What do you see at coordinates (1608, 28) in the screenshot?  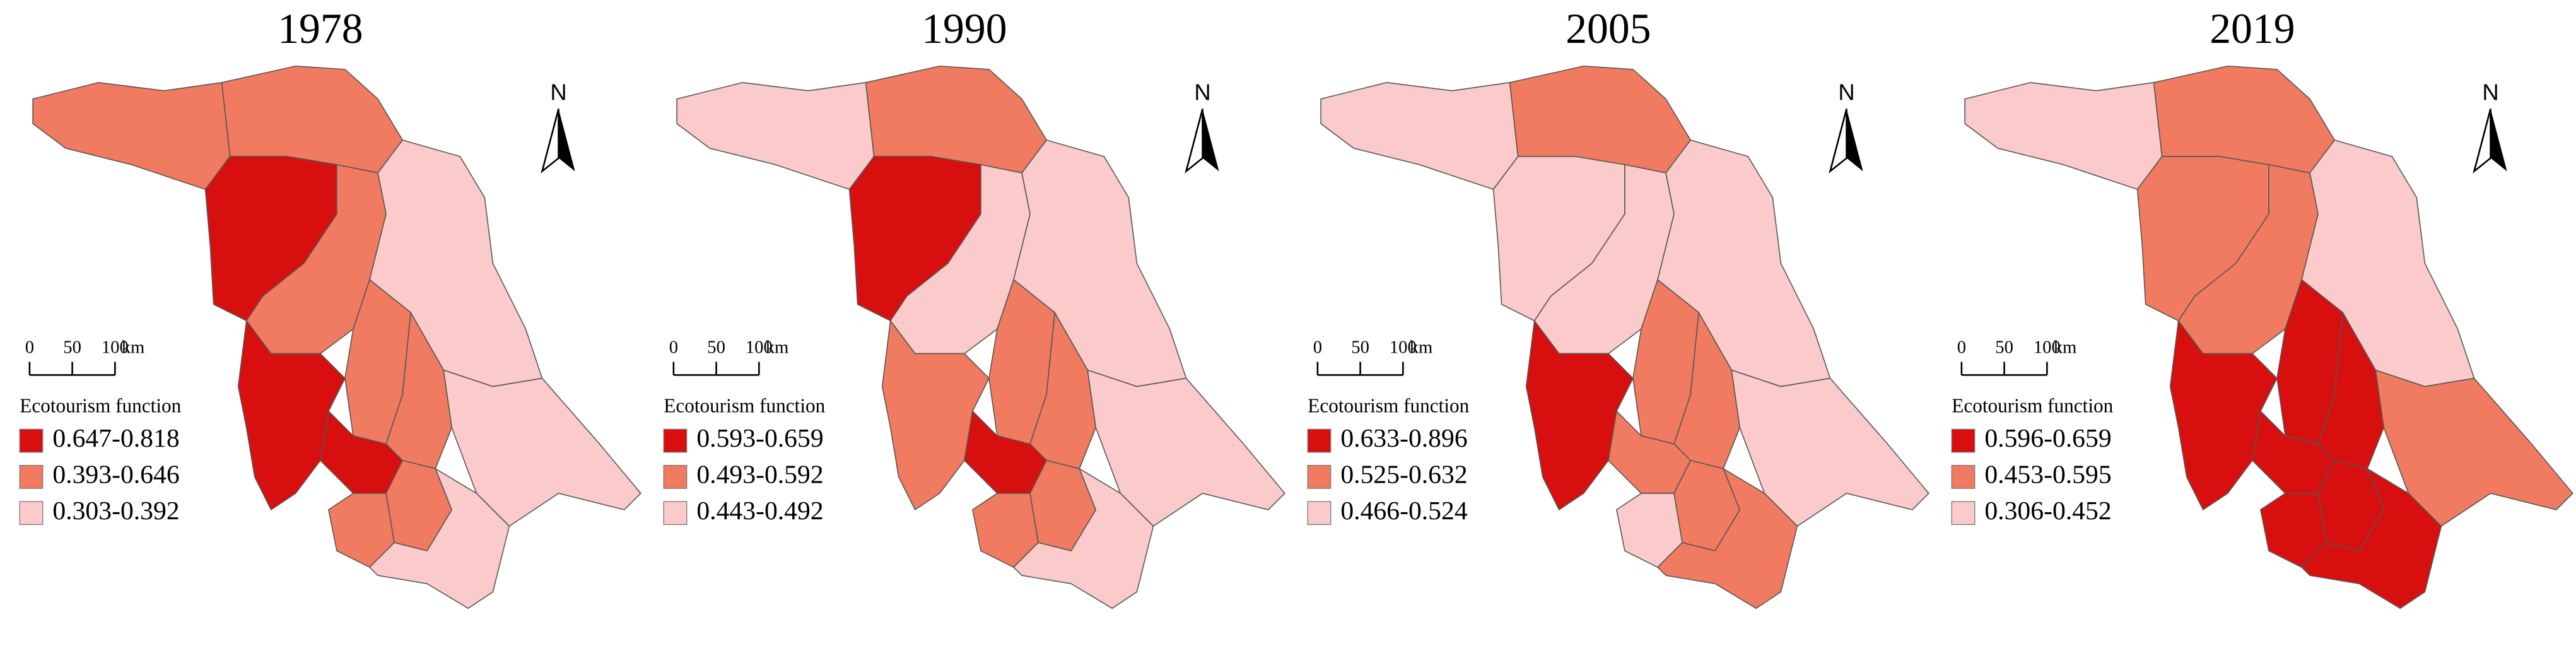 I see `panel-title: 2005` at bounding box center [1608, 28].